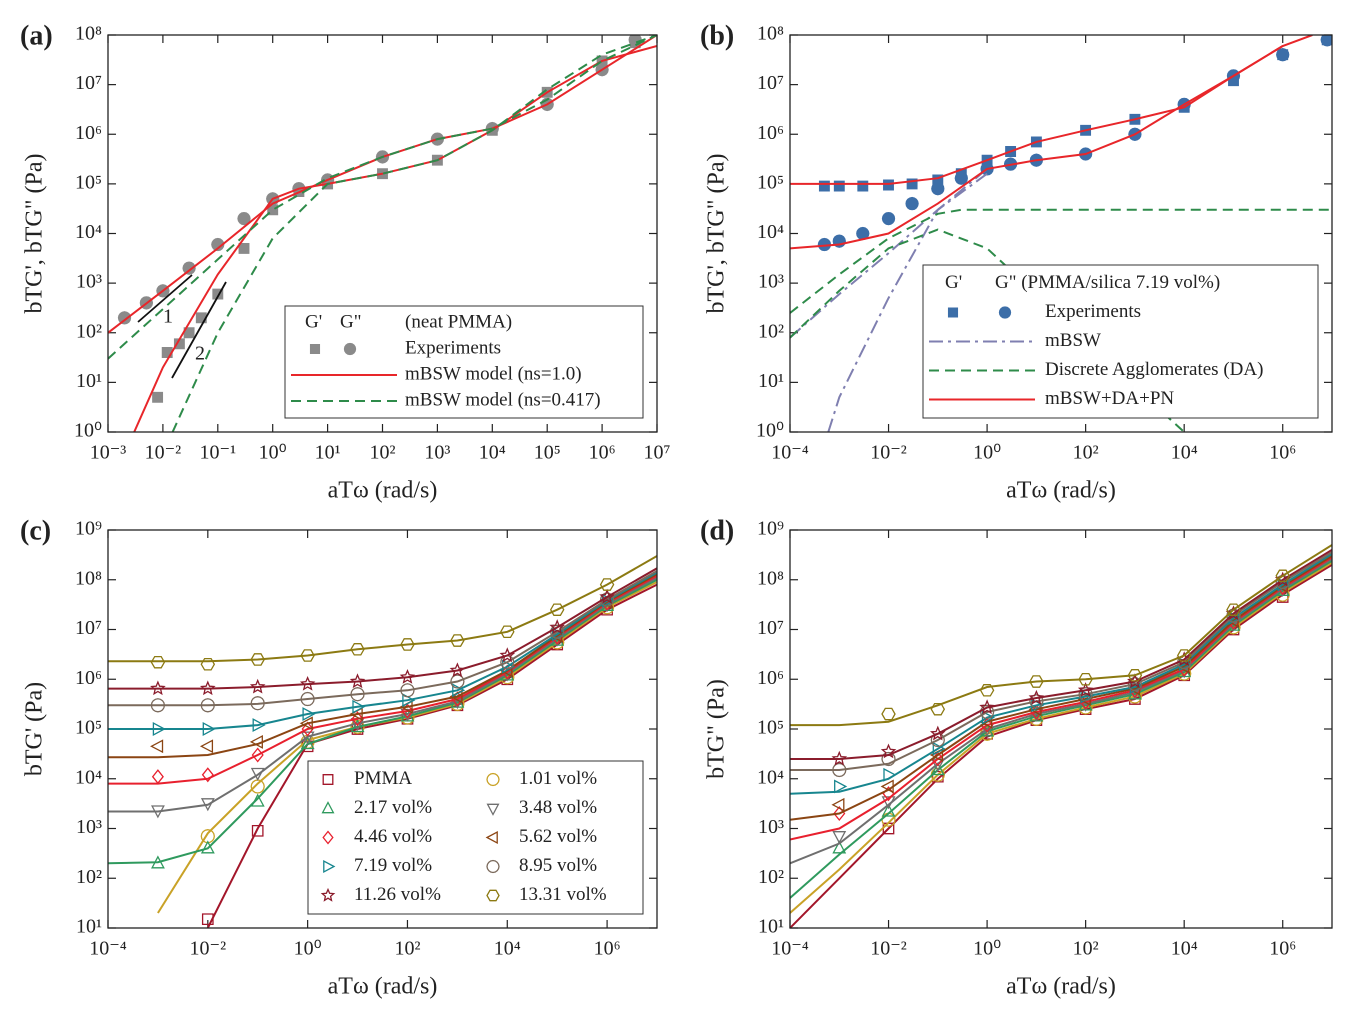 Image resolution: width=1360 pixels, height=1022 pixels. Describe the element at coordinates (602, 453) in the screenshot. I see `x-tick-label: 10⁶` at that location.